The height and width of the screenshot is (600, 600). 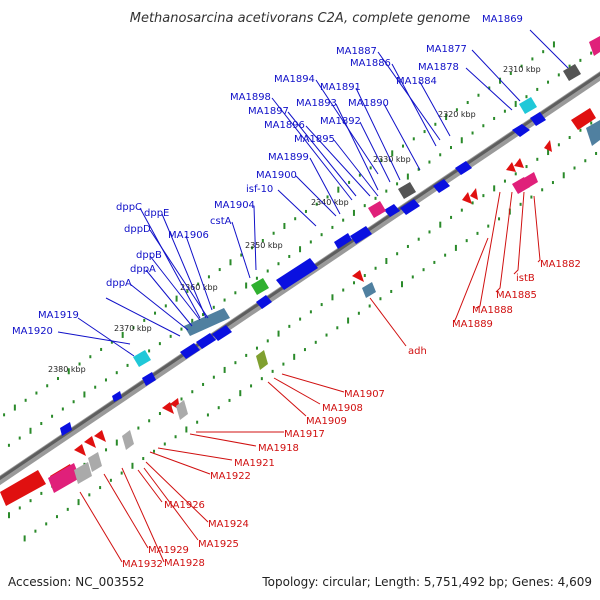 What do you see at coordinates (294, 79) in the screenshot?
I see `gene-label: MA1894` at bounding box center [294, 79].